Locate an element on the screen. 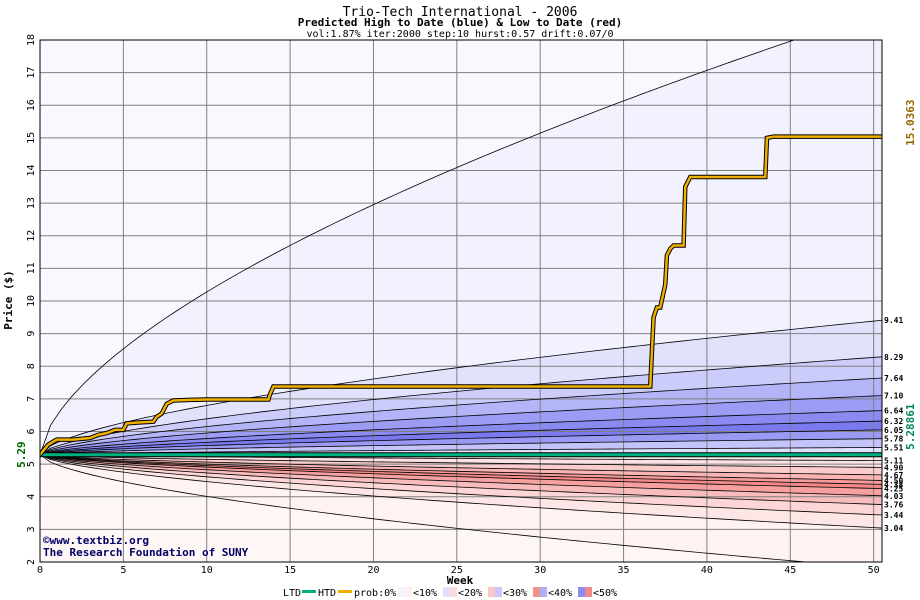  upper-end-label-7: 5.78 is located at coordinates (893, 439).